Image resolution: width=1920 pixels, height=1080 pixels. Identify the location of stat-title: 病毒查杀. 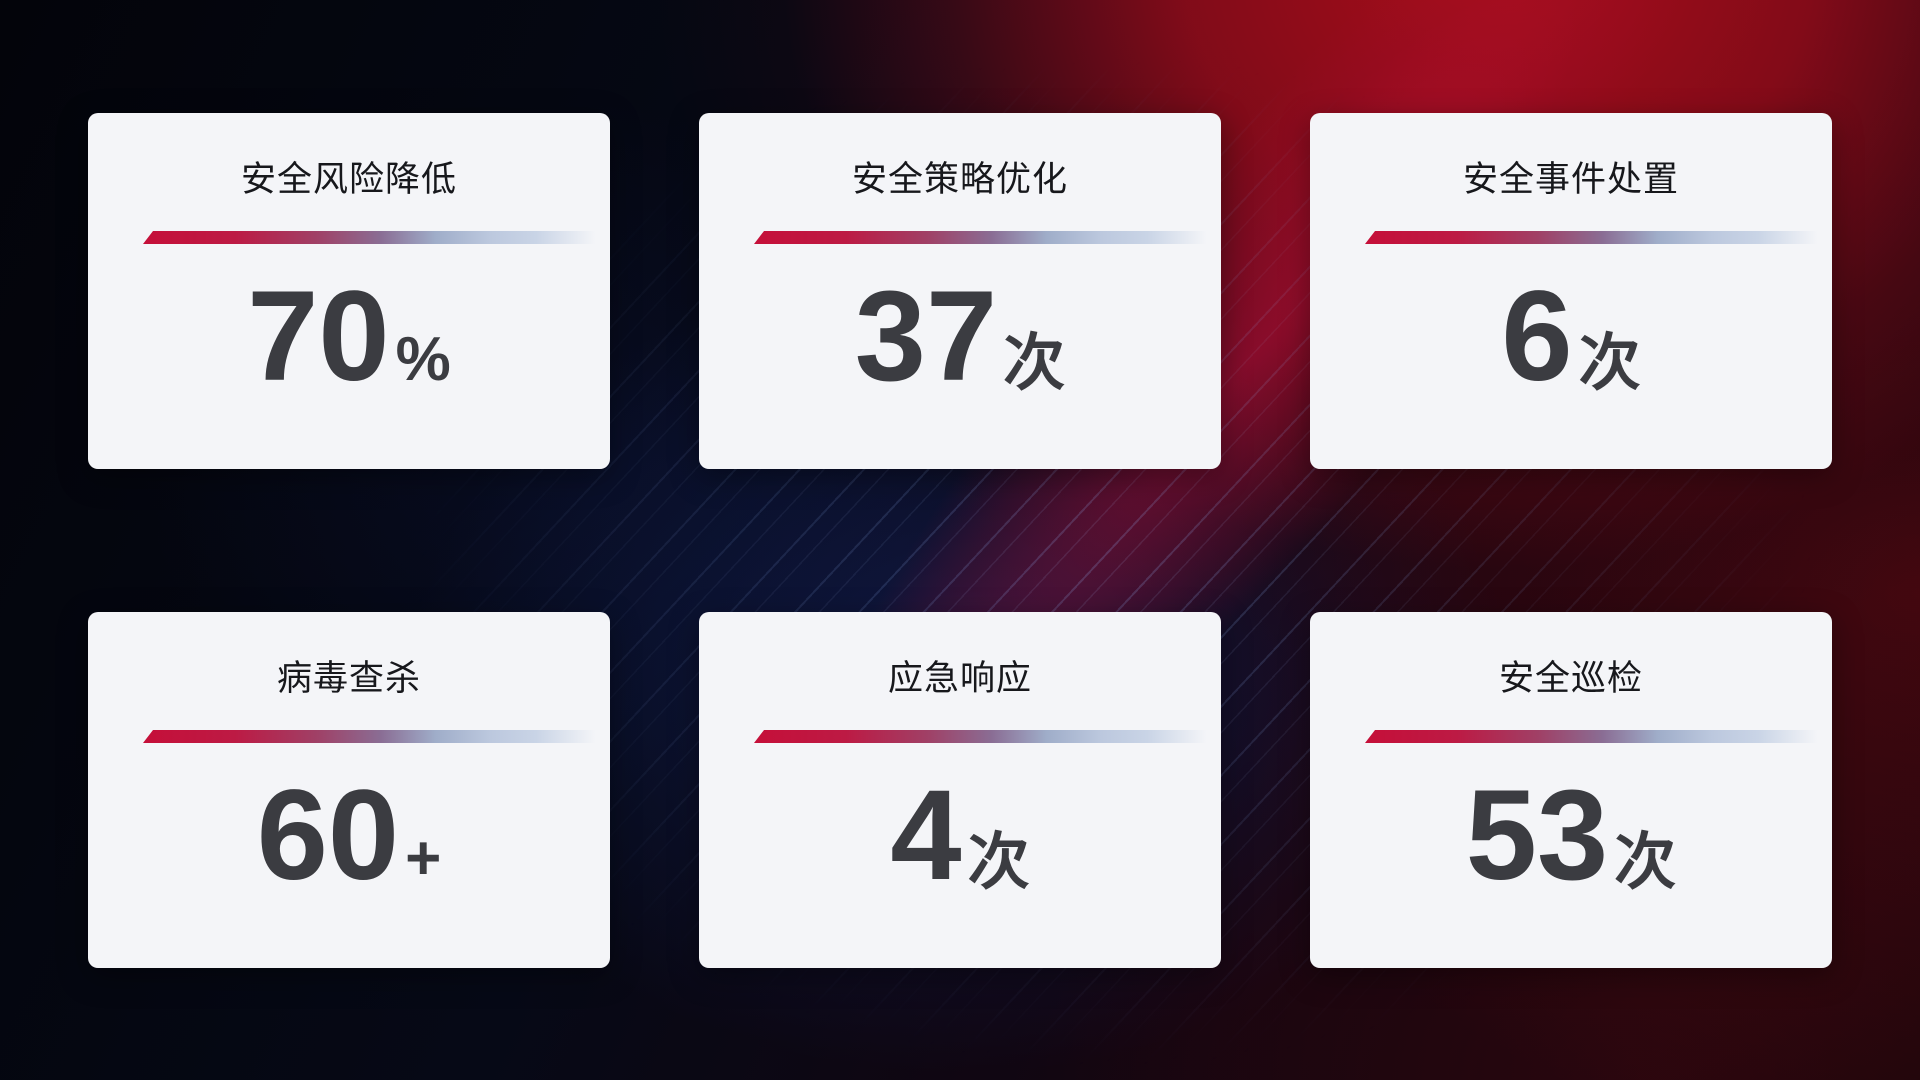
(348, 678).